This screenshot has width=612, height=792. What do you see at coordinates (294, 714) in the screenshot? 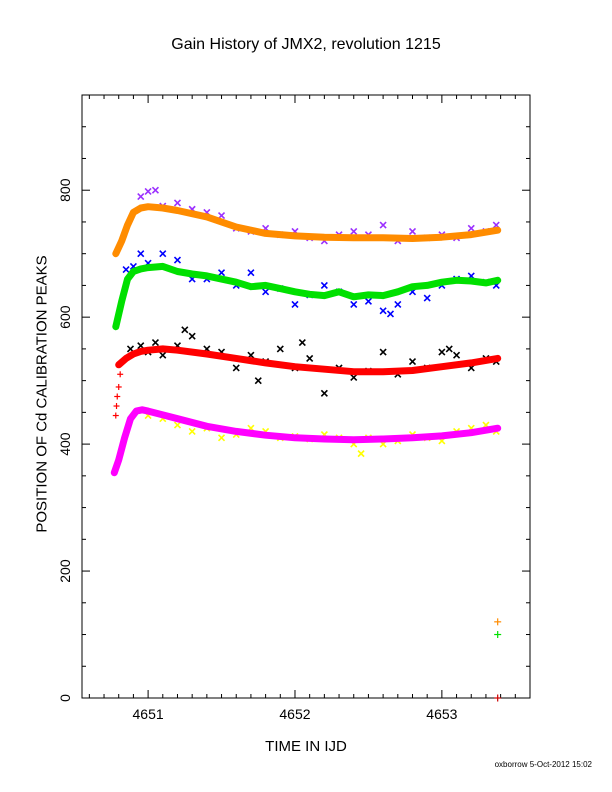
I see `x-tick-label: 4652` at bounding box center [294, 714].